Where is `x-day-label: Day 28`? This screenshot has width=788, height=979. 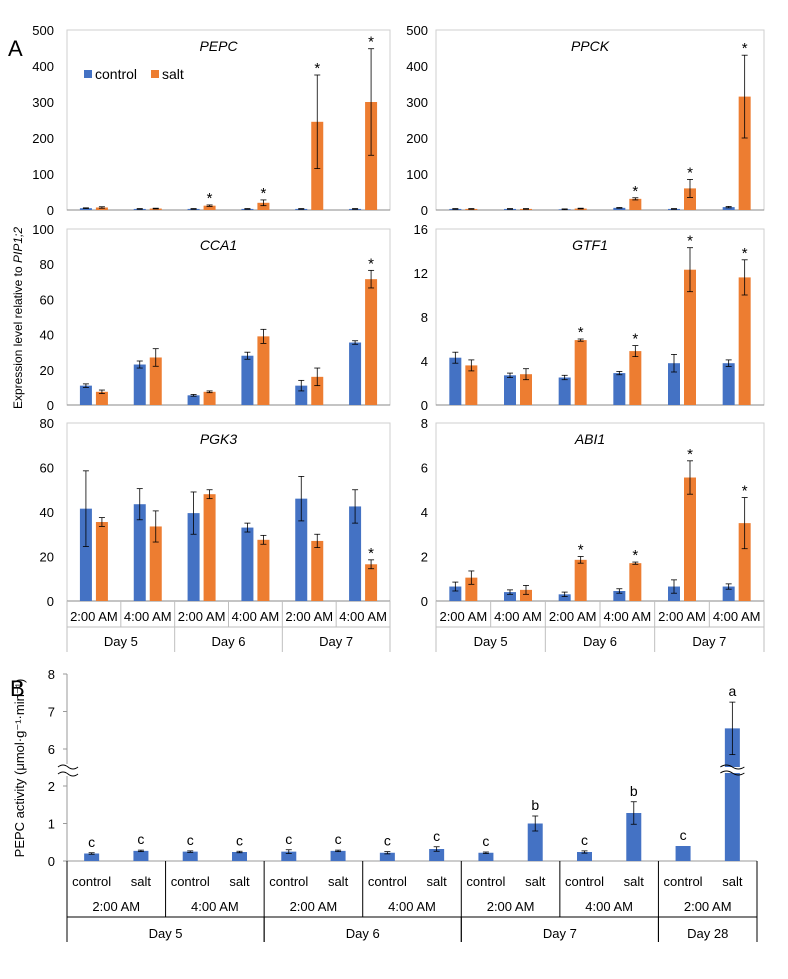 x-day-label: Day 28 is located at coordinates (707, 933).